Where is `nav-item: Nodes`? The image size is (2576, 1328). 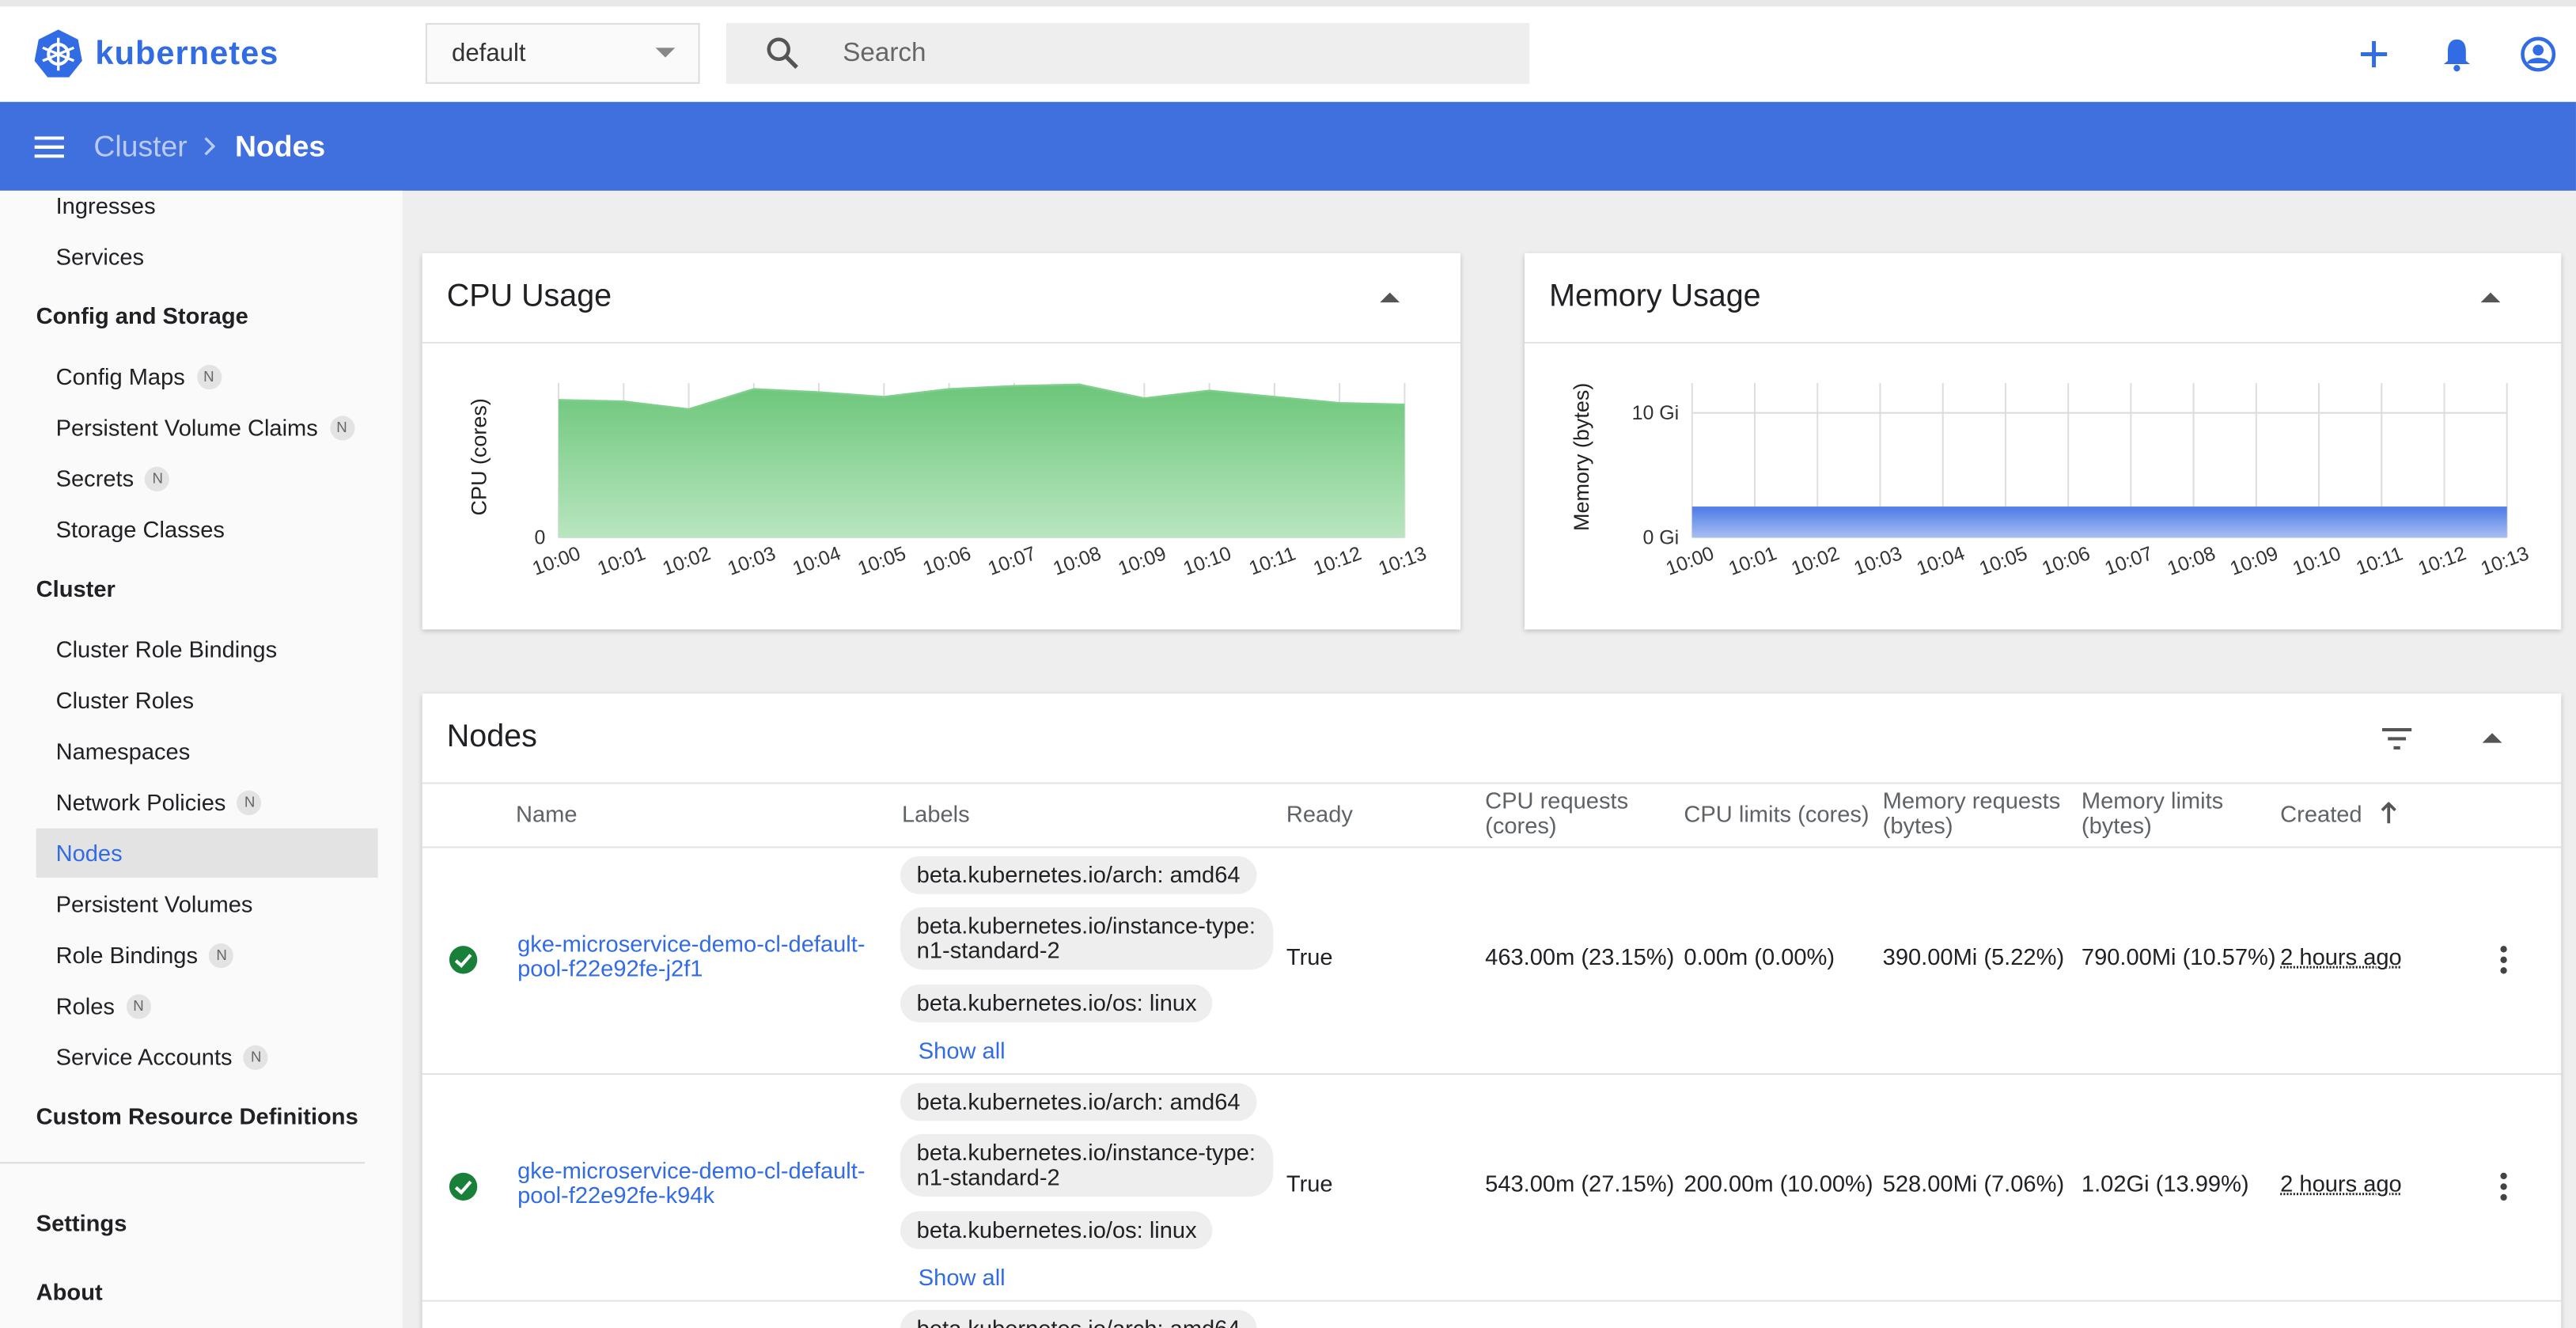 nav-item: Nodes is located at coordinates (89, 853).